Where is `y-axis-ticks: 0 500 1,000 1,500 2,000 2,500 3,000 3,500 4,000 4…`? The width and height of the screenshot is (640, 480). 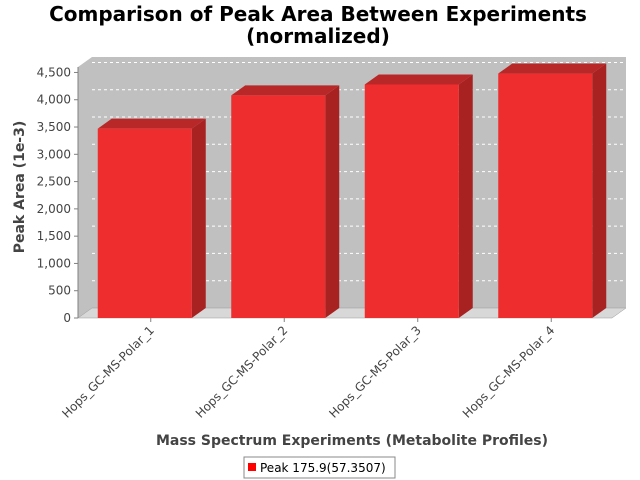
y-axis-ticks: 0 500 1,000 1,500 2,000 2,500 3,000 3,500 4,000 4… is located at coordinates (57, 195).